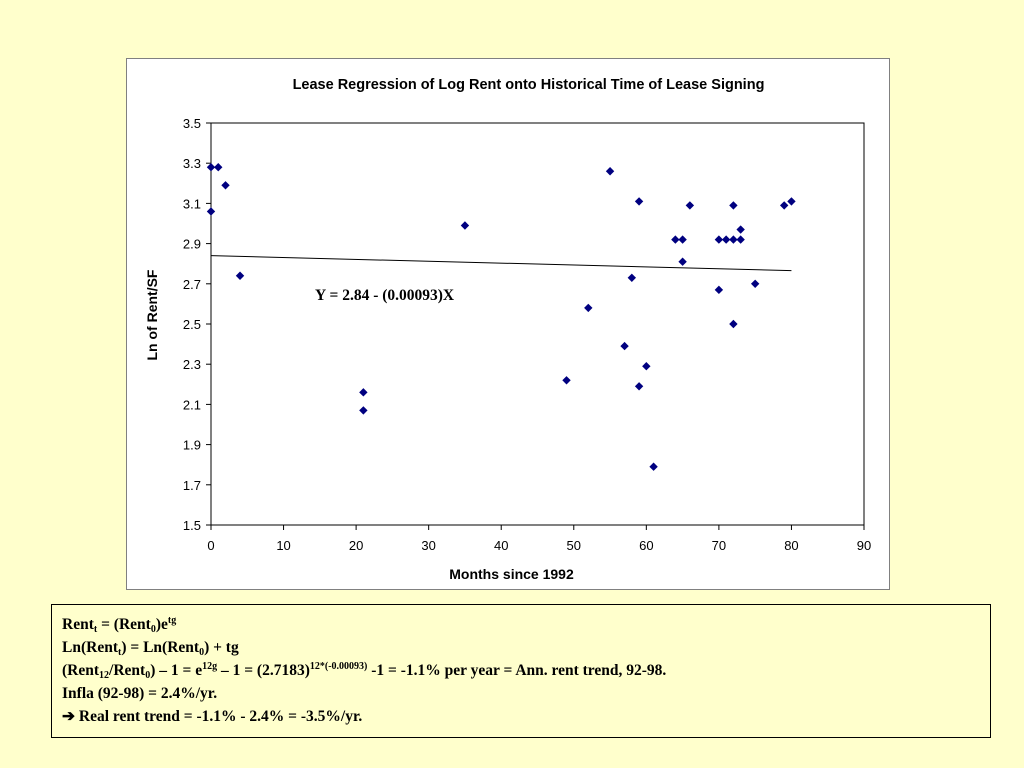 This screenshot has height=768, width=1024. Describe the element at coordinates (192, 123) in the screenshot. I see `y-tick-label: 3.5` at that location.